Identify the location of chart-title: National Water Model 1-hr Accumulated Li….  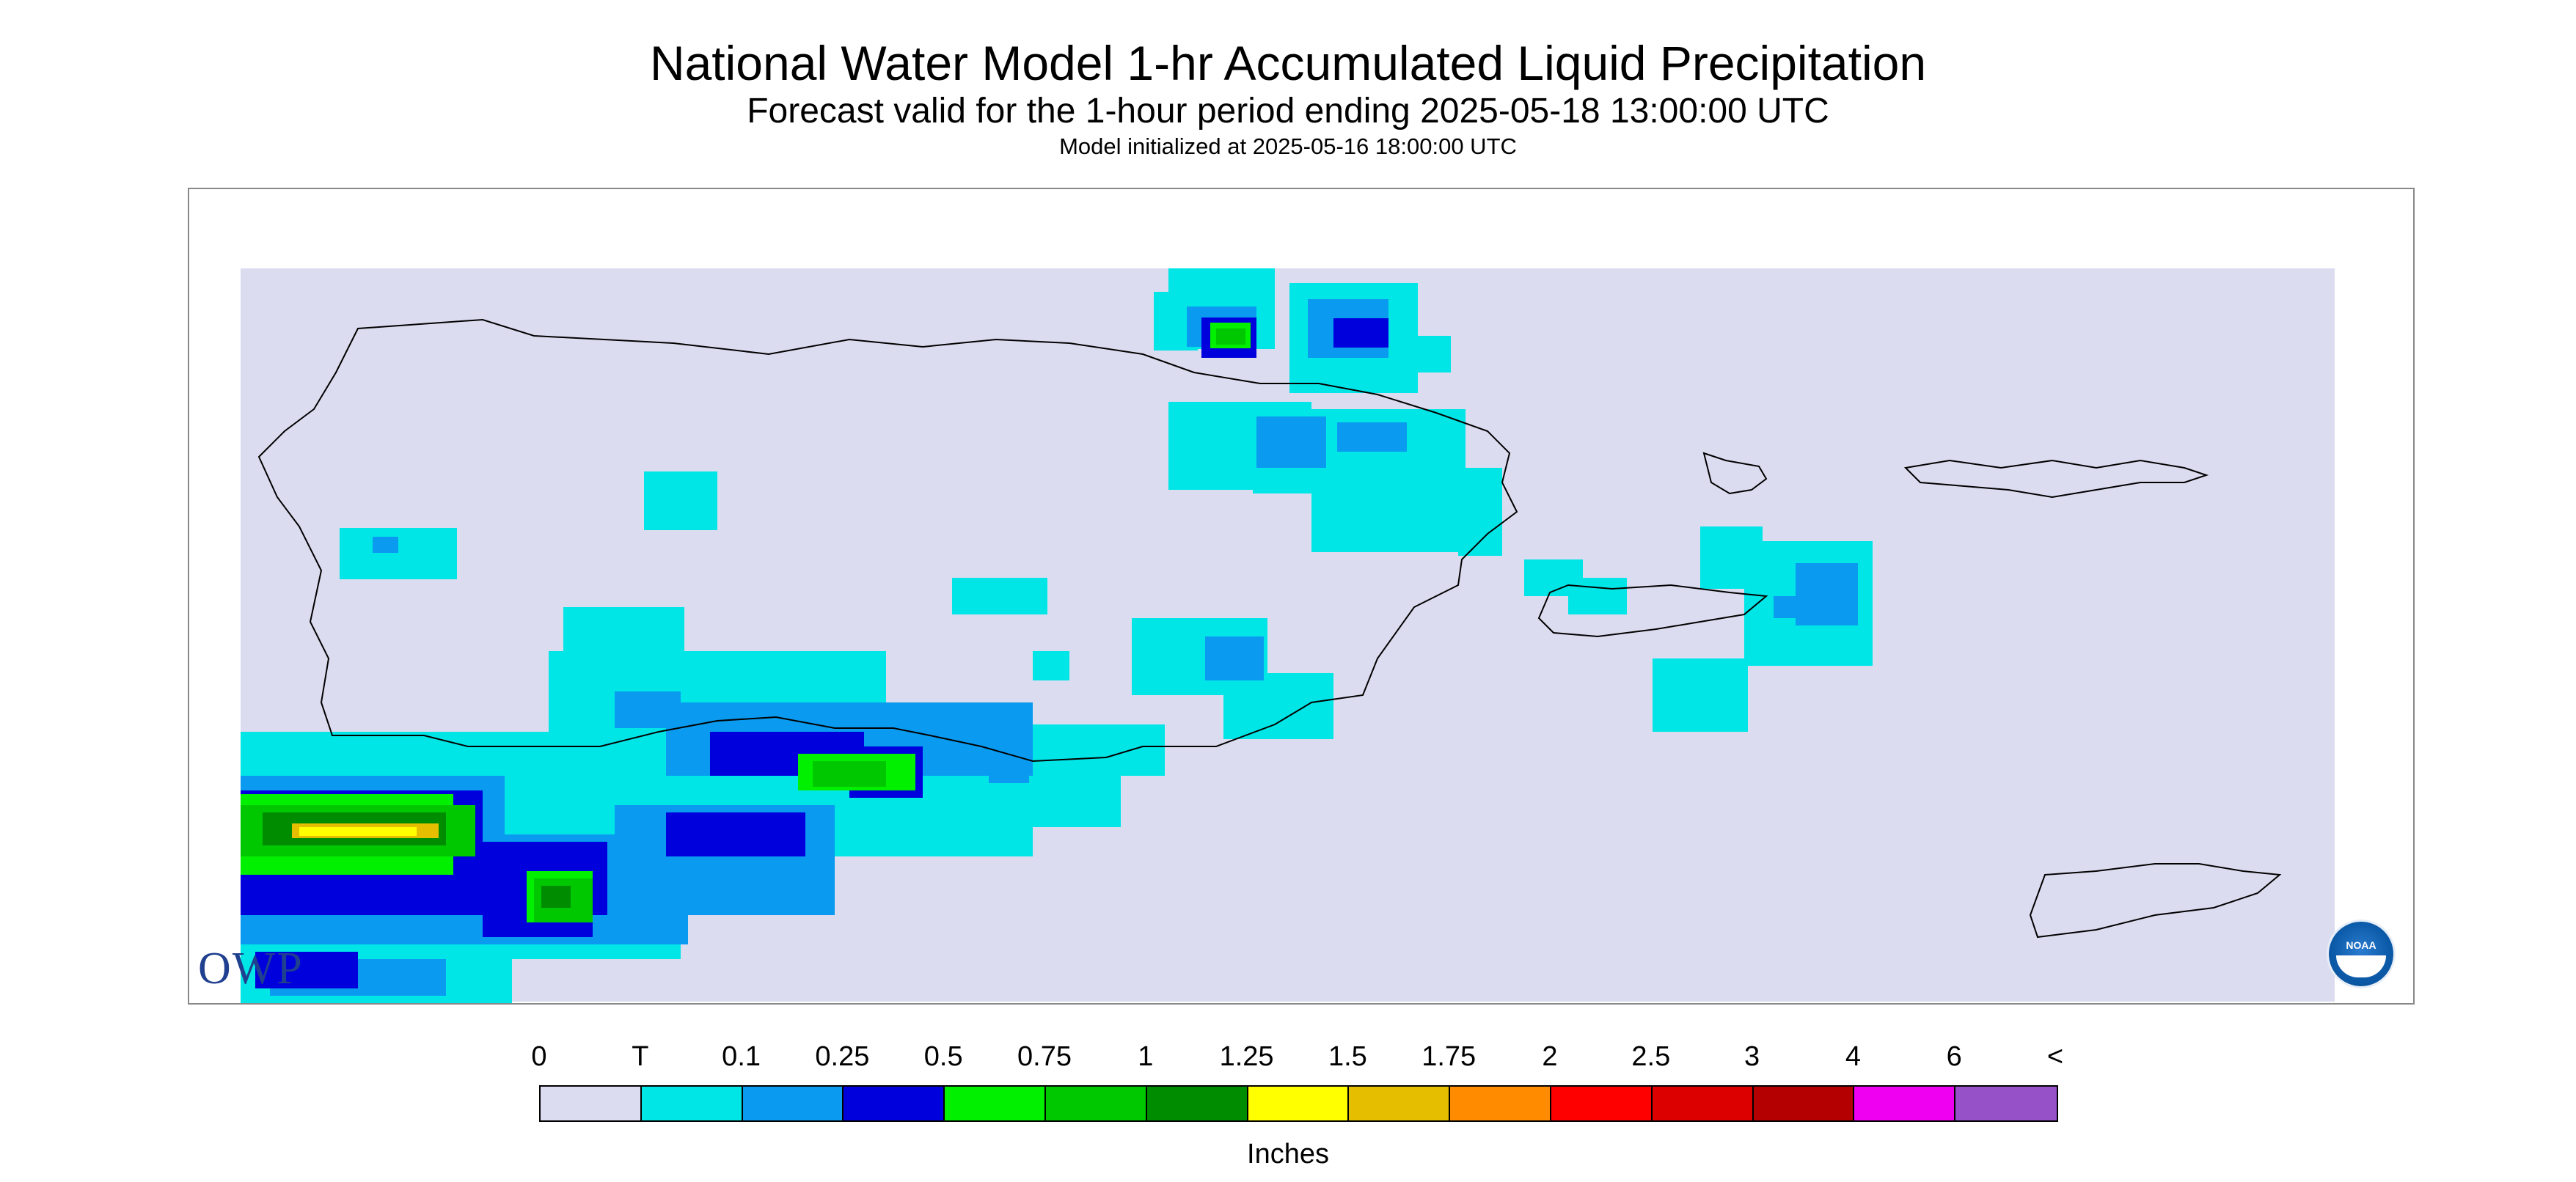
(1288, 63).